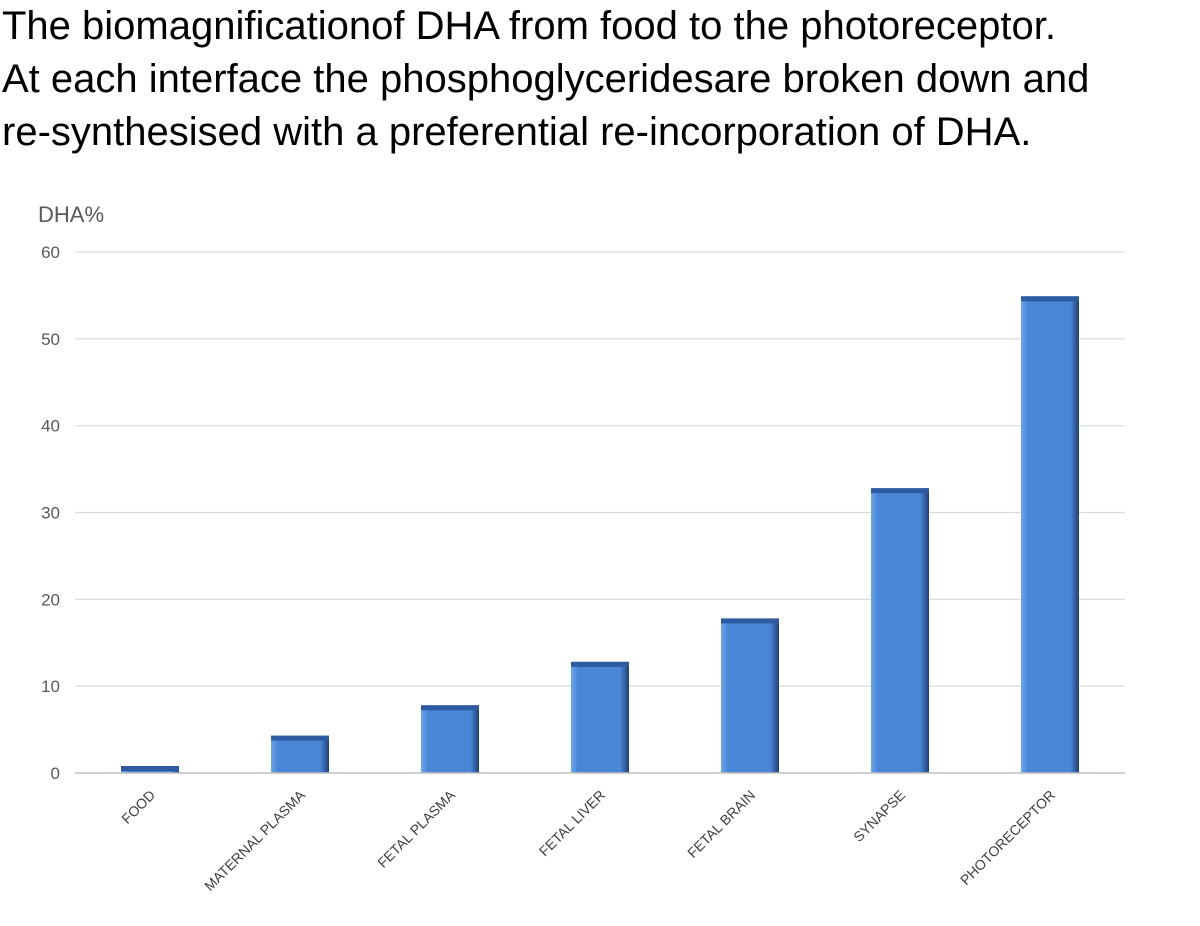 The height and width of the screenshot is (926, 1200). I want to click on y-axis-ticks: 0 10 20 30 40 50 60, so click(50, 513).